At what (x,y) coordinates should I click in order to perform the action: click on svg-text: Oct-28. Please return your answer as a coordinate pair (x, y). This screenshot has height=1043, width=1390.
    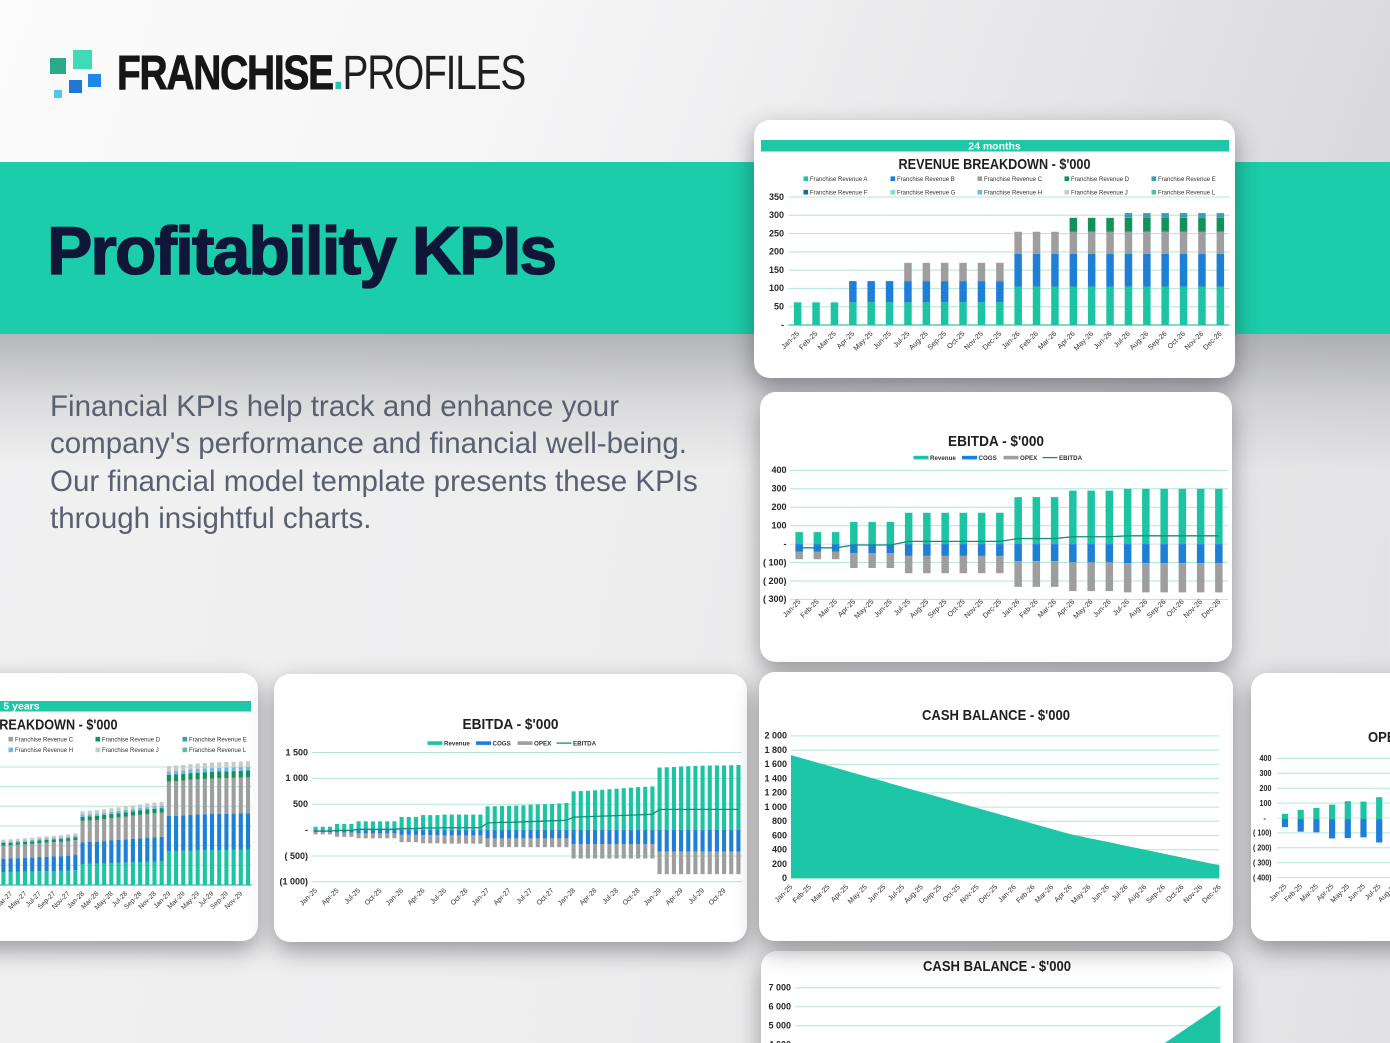
    Looking at the image, I should click on (631, 897).